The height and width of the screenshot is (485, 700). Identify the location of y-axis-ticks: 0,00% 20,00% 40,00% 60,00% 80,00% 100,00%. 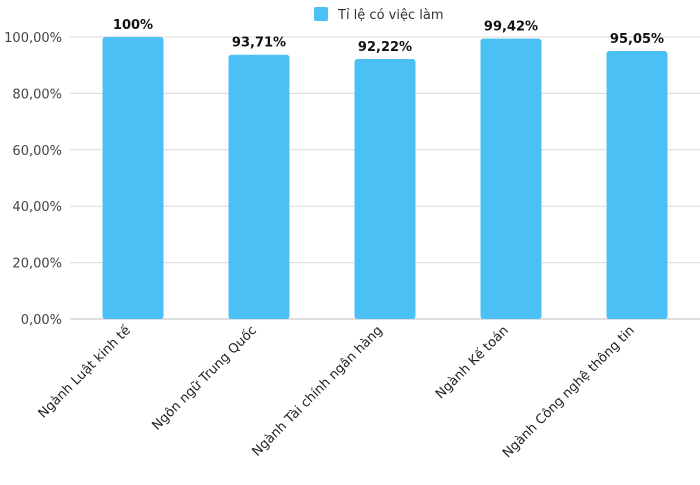
(33, 179).